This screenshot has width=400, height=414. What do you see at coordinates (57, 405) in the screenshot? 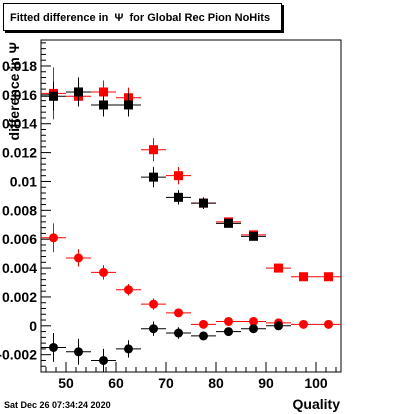
I see `timestamp-label: Sat Dec 26 07:34:24 2020` at bounding box center [57, 405].